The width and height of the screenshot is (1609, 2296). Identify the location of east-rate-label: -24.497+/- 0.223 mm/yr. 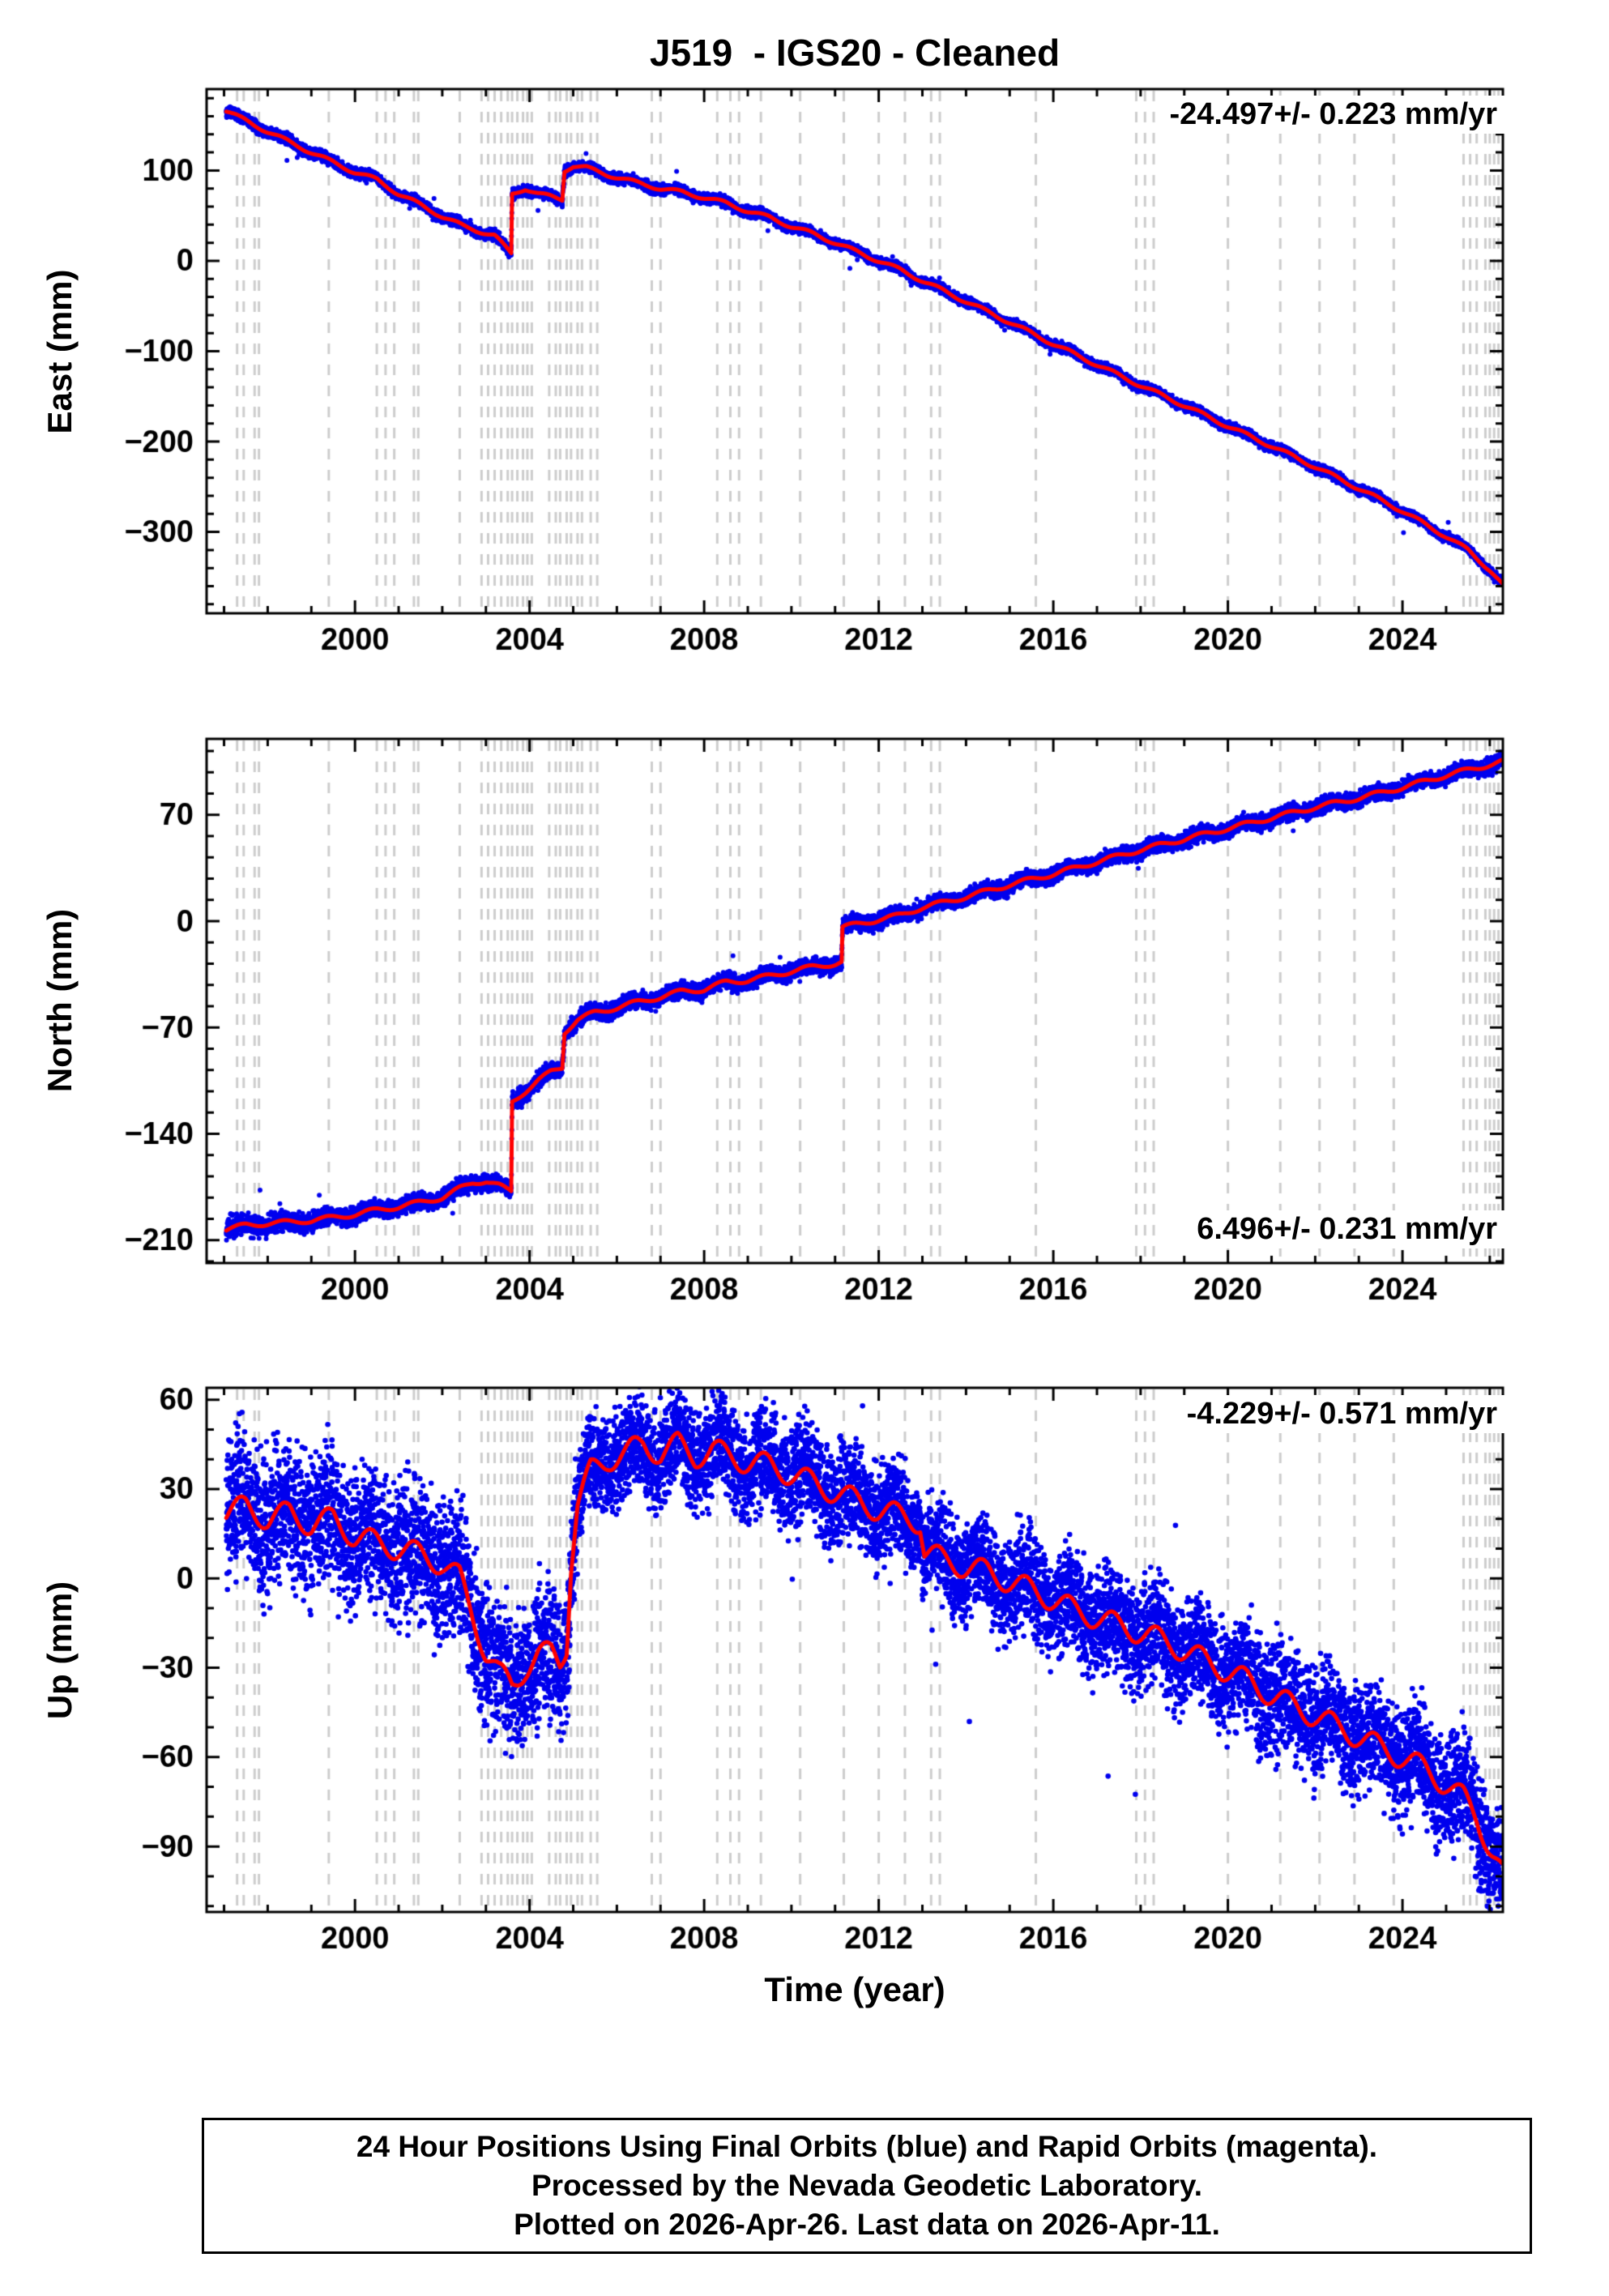
(1333, 115).